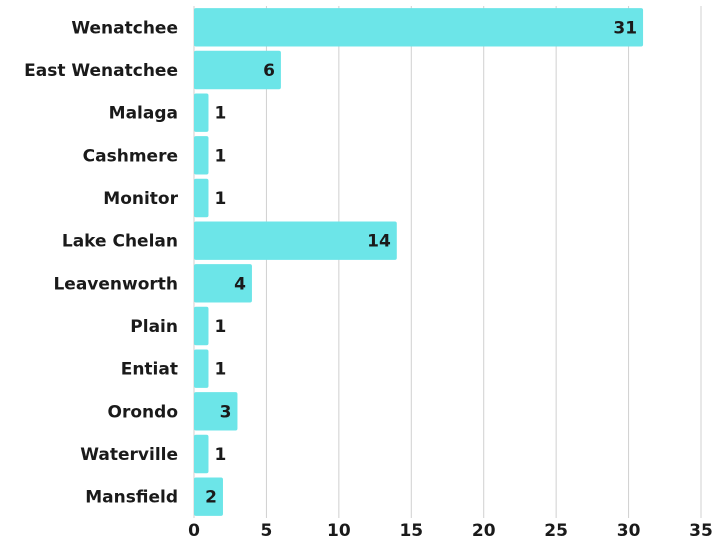 The width and height of the screenshot is (713, 546). What do you see at coordinates (625, 28) in the screenshot?
I see `data-label: 31` at bounding box center [625, 28].